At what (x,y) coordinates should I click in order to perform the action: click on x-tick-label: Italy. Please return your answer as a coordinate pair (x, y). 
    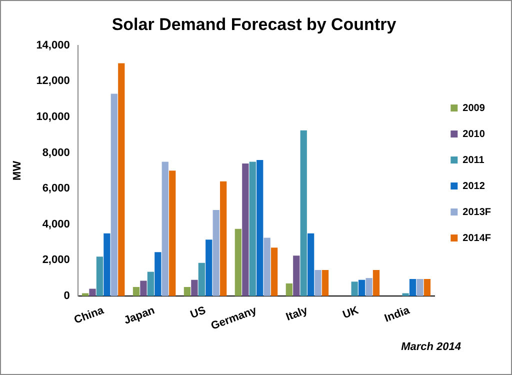
    Looking at the image, I should click on (297, 314).